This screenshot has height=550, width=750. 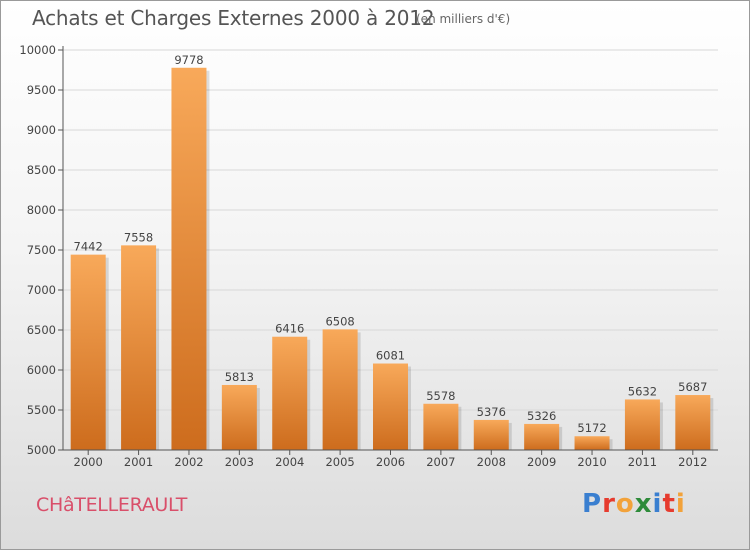 What do you see at coordinates (491, 412) in the screenshot?
I see `data-label: 5376` at bounding box center [491, 412].